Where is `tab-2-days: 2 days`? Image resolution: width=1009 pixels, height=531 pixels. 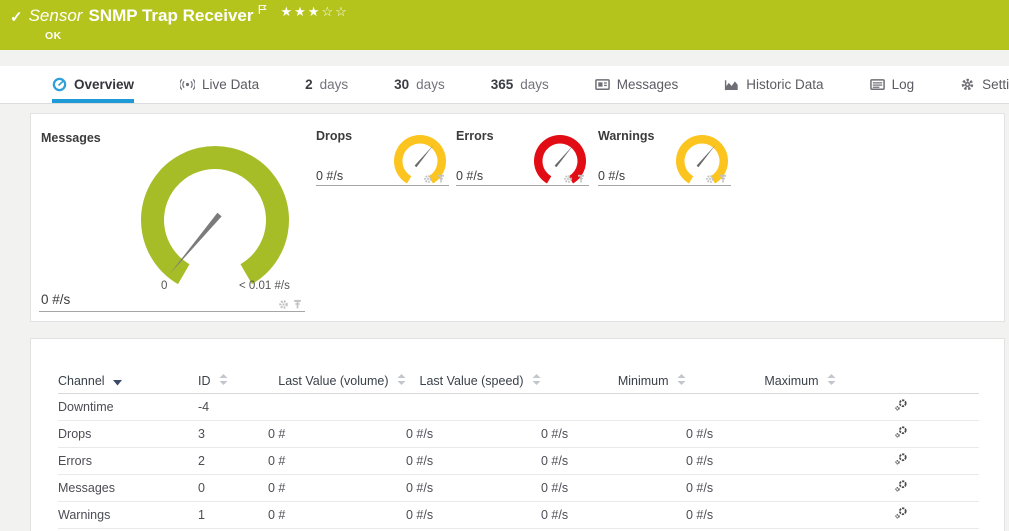
tab-2-days: 2 days is located at coordinates (326, 84).